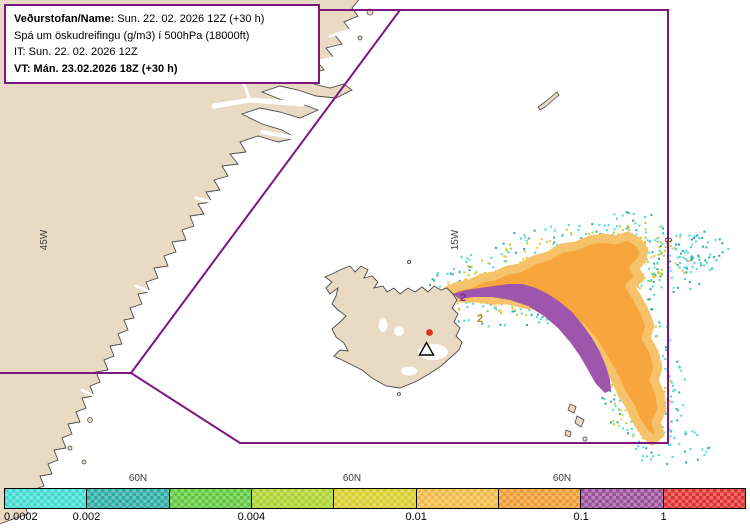  What do you see at coordinates (429, 332) in the screenshot?
I see `eruption-site-dot` at bounding box center [429, 332].